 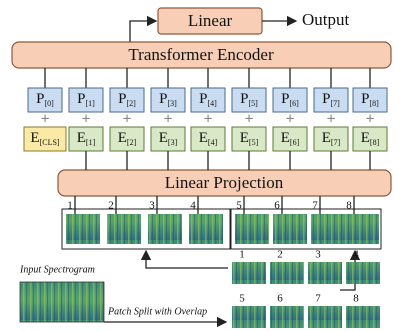 What do you see at coordinates (326, 19) in the screenshot?
I see `output-label: Output` at bounding box center [326, 19].